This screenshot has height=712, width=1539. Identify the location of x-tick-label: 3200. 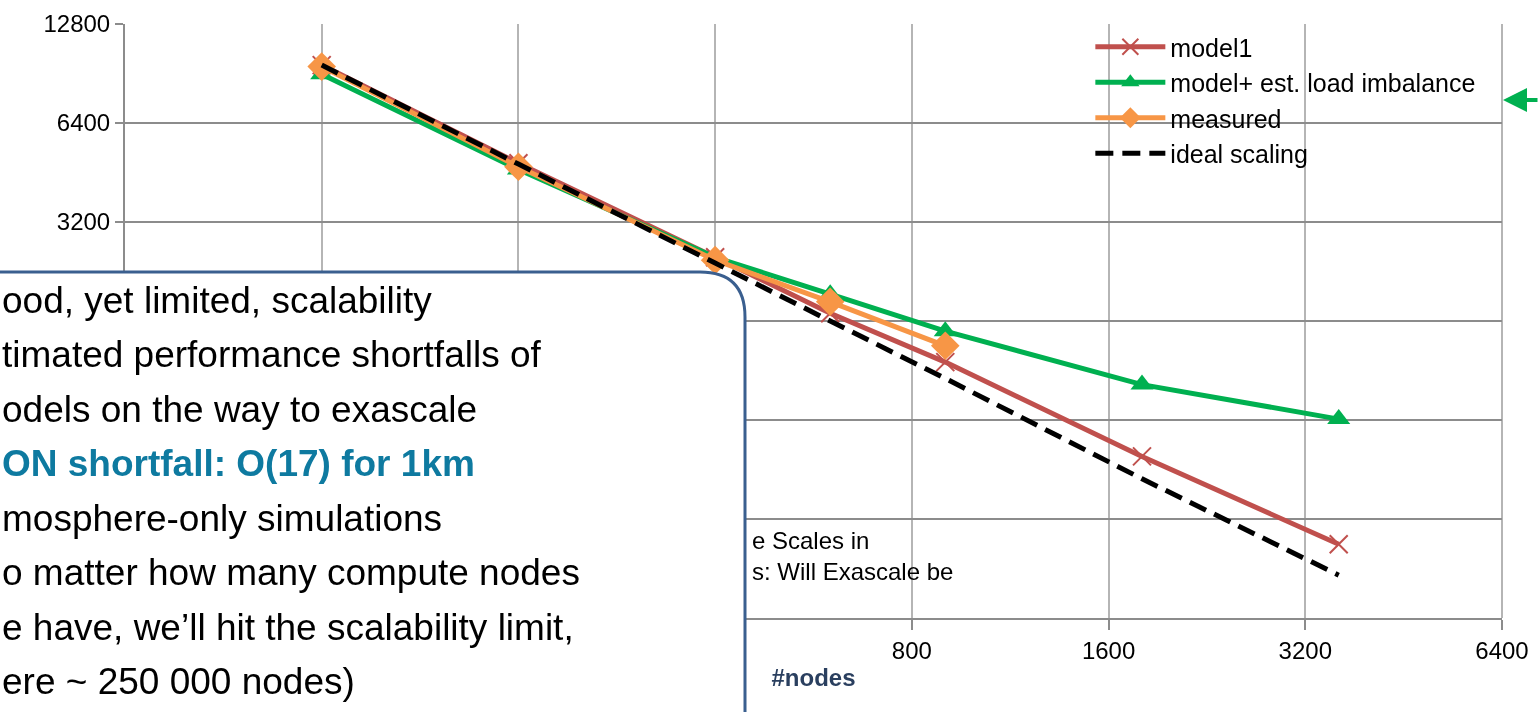
(1305, 650).